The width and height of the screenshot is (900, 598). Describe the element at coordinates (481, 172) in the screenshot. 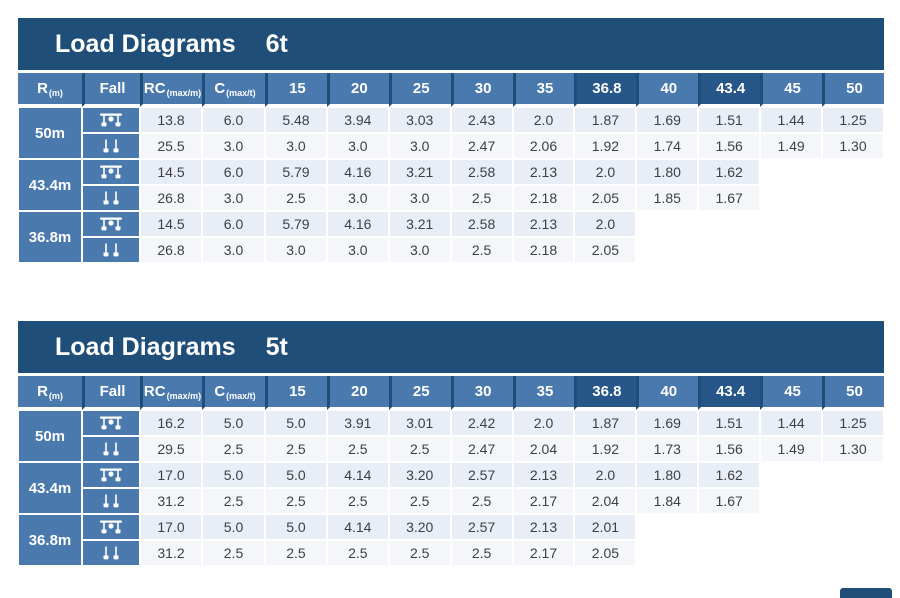

I see `load-value-cell: 2.58` at that location.